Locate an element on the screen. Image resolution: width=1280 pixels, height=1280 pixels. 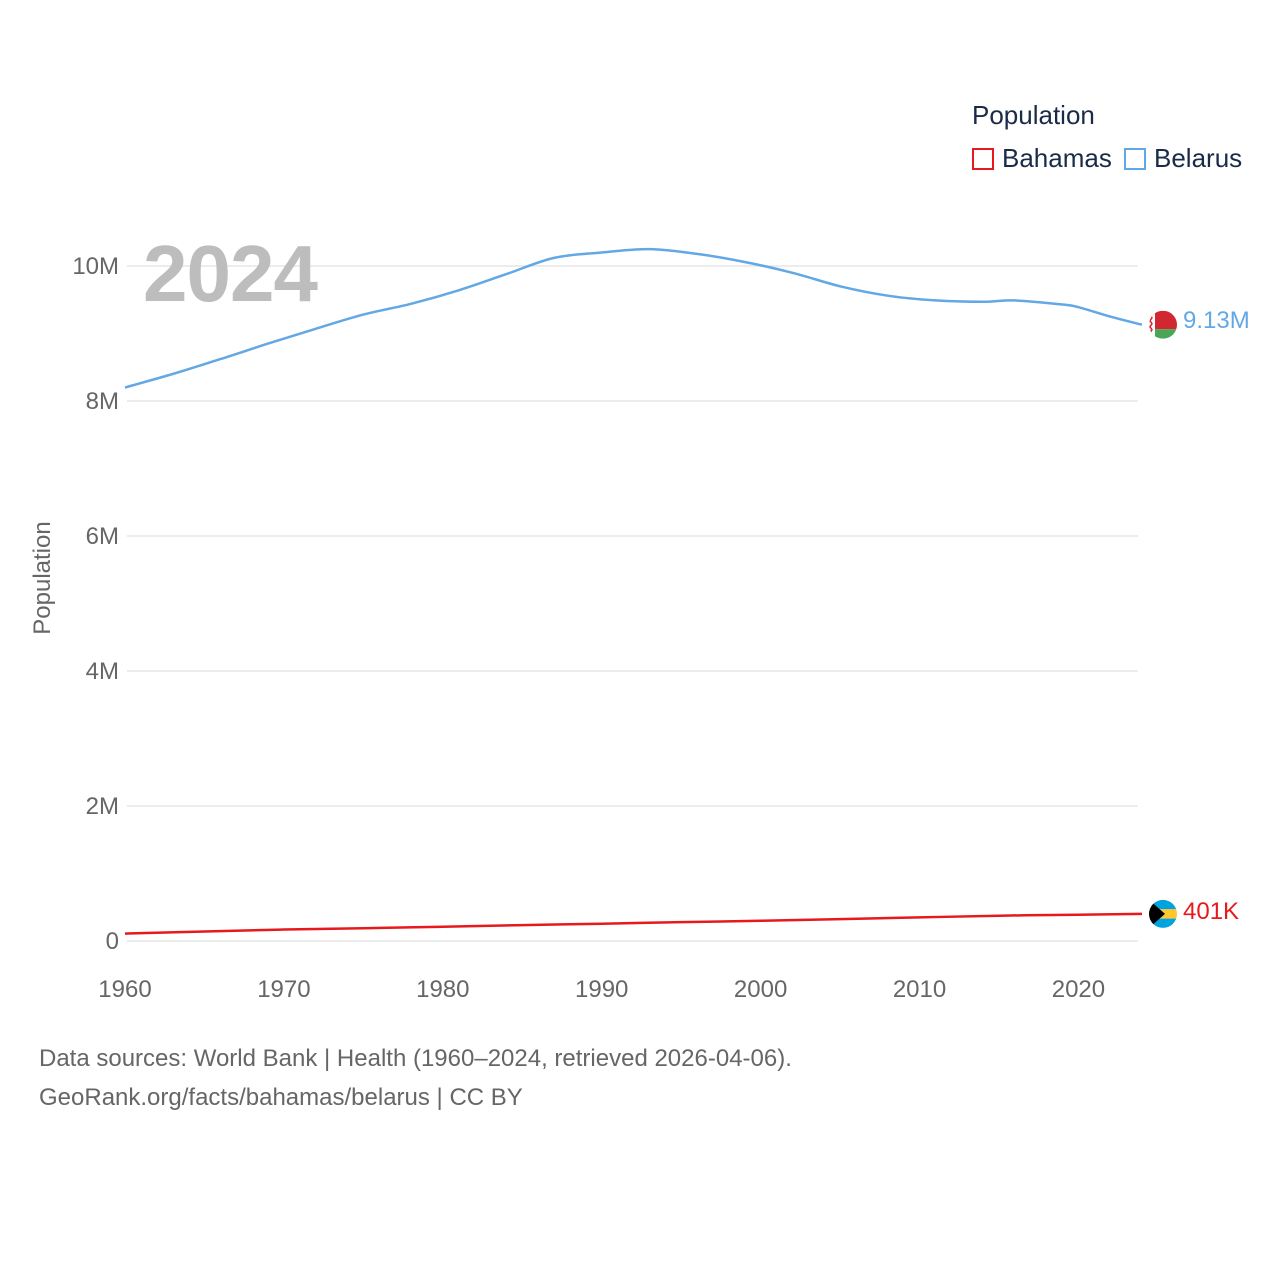
y-tick-label: 4M is located at coordinates (102, 671).